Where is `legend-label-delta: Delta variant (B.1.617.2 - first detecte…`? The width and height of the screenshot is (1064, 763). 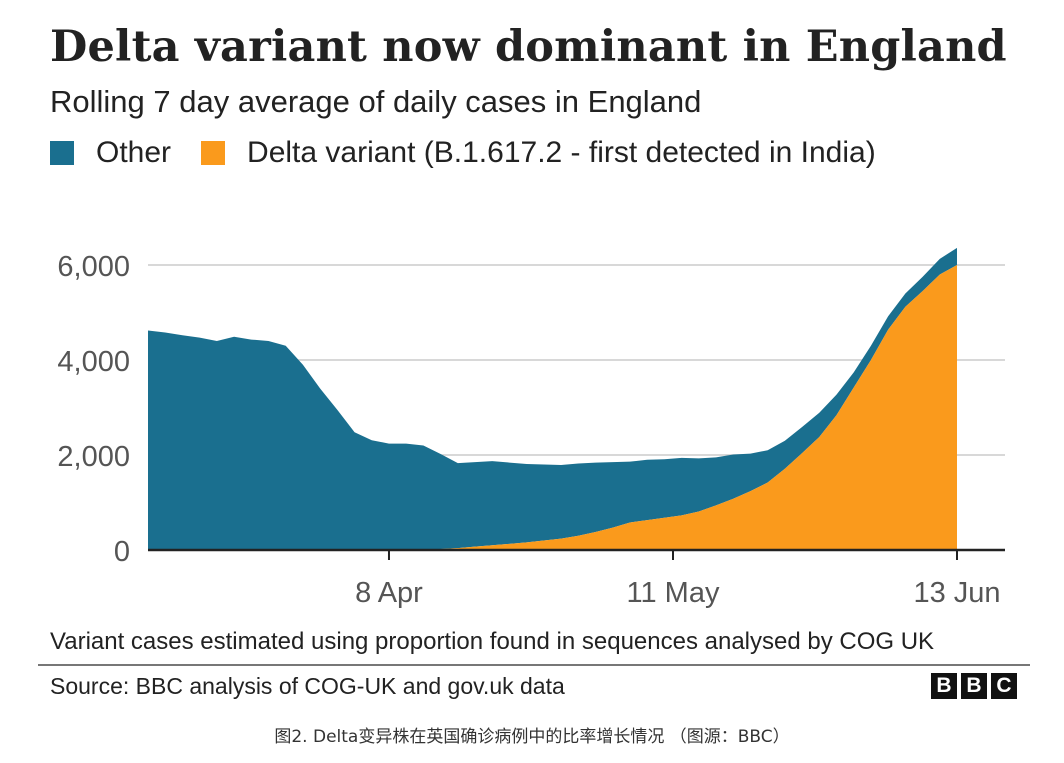 legend-label-delta: Delta variant (B.1.617.2 - first detecte… is located at coordinates (561, 152).